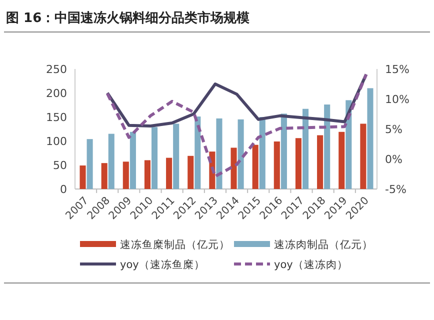  What do you see at coordinates (56, 69) in the screenshot?
I see `y-tick-label: 250` at bounding box center [56, 69].